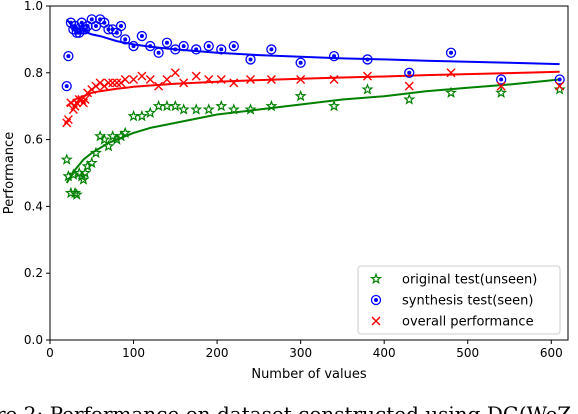  What do you see at coordinates (384, 353) in the screenshot?
I see `x-tick-label: 400` at bounding box center [384, 353].